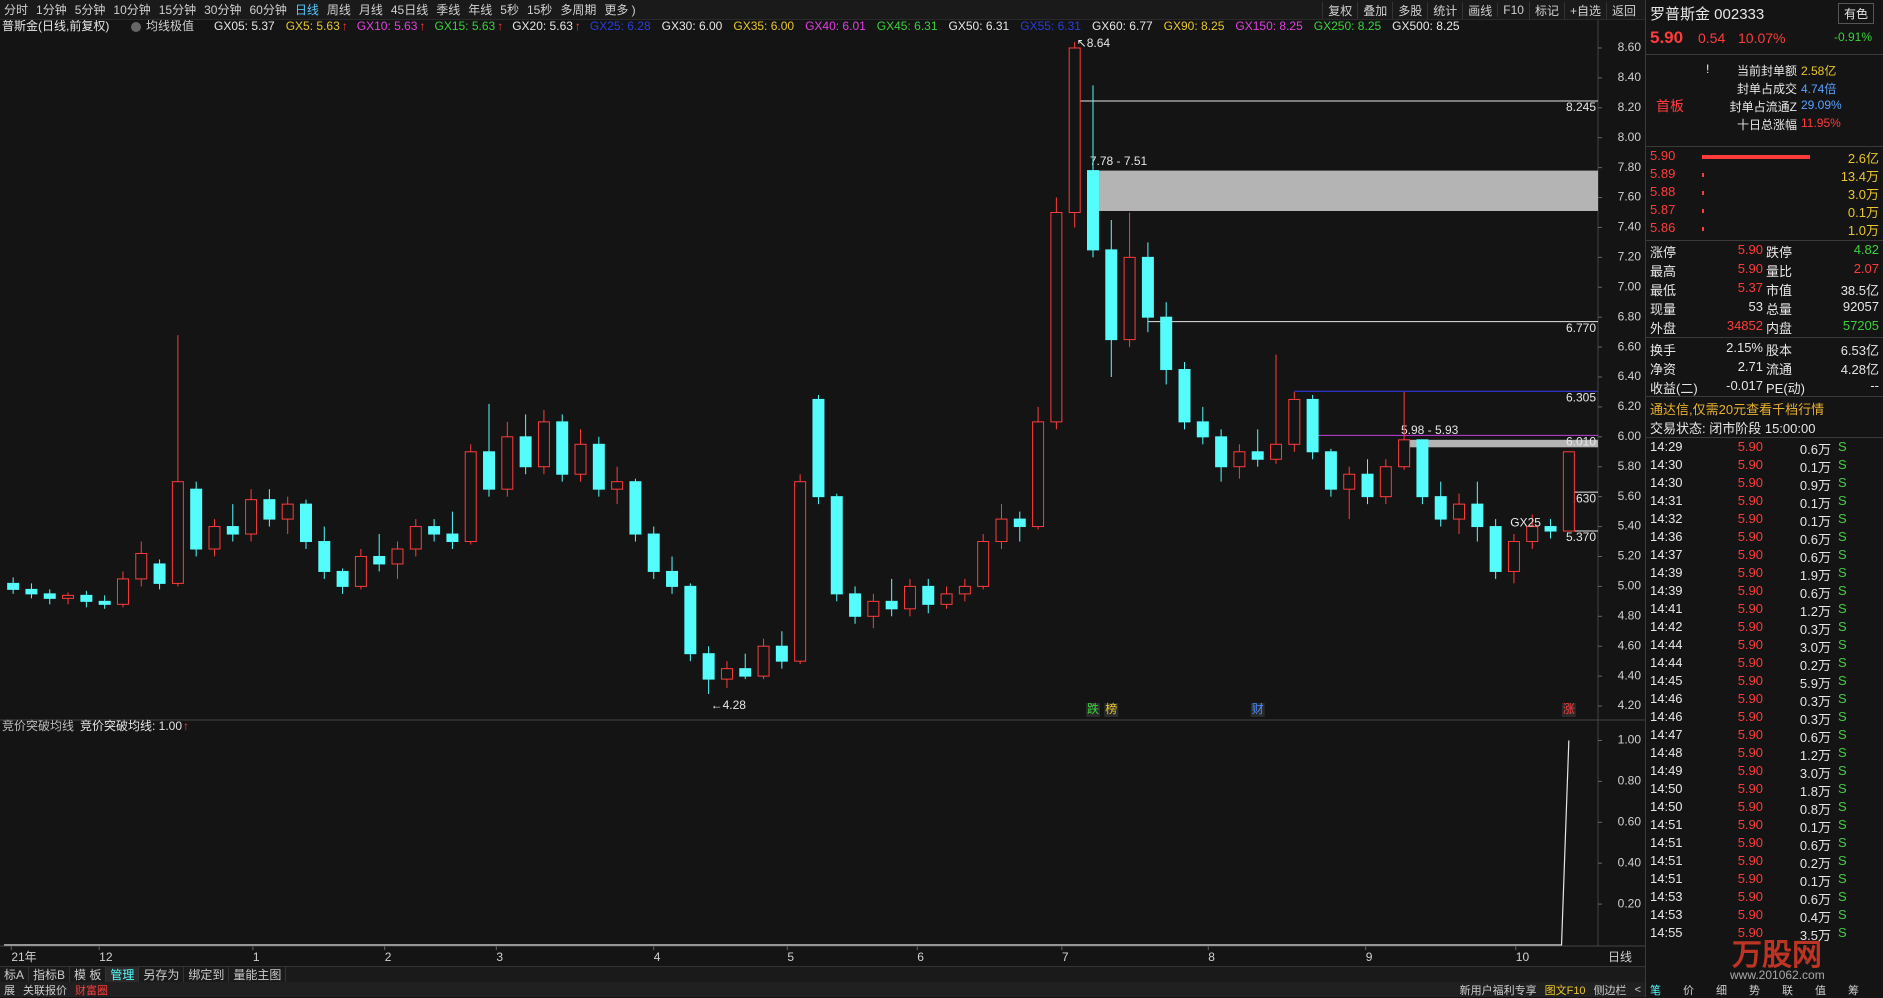 The width and height of the screenshot is (1883, 998). Describe the element at coordinates (1409, 10) in the screenshot. I see `toolbar-button: 多股` at that location.